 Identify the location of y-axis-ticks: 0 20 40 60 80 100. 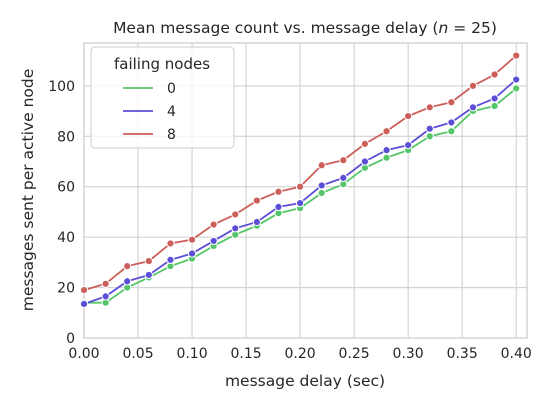
(61, 213).